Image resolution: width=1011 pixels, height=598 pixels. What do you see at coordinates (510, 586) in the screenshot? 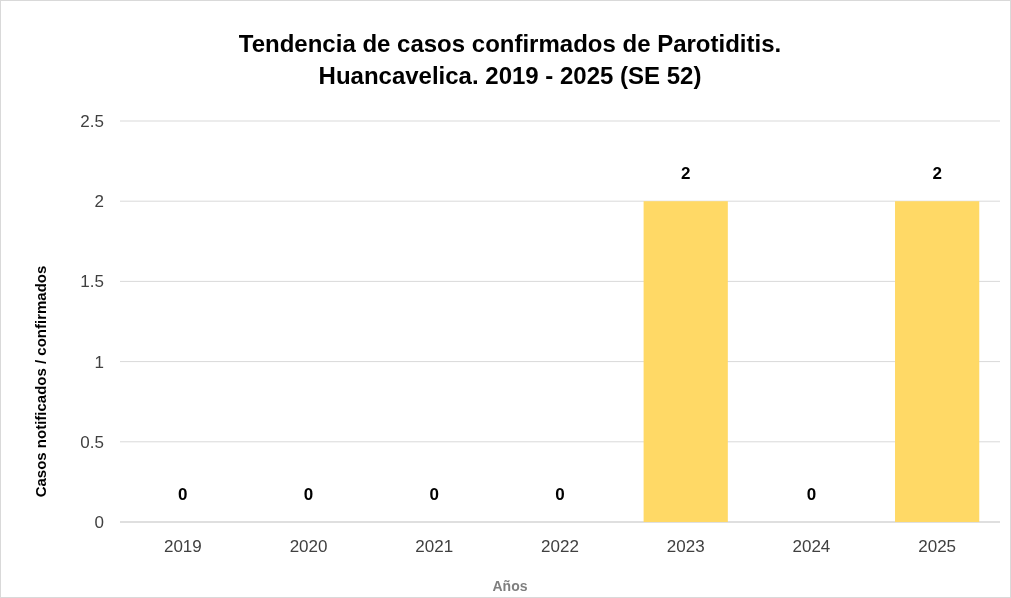
I see `x-axis-title: Años` at bounding box center [510, 586].